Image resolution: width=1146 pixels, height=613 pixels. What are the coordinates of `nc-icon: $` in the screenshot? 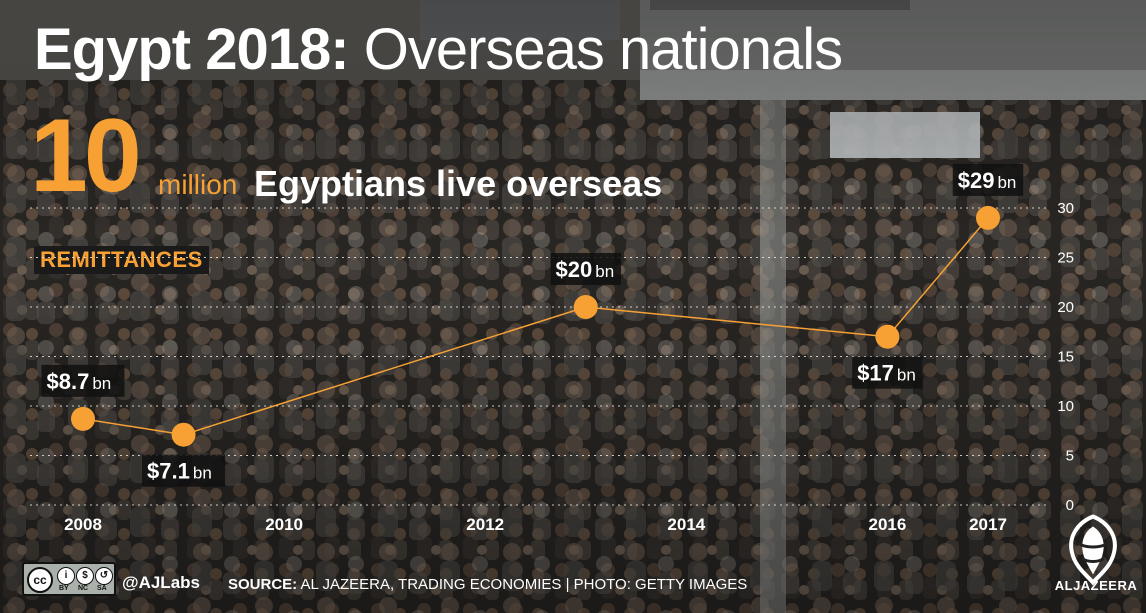 It's located at (85, 576).